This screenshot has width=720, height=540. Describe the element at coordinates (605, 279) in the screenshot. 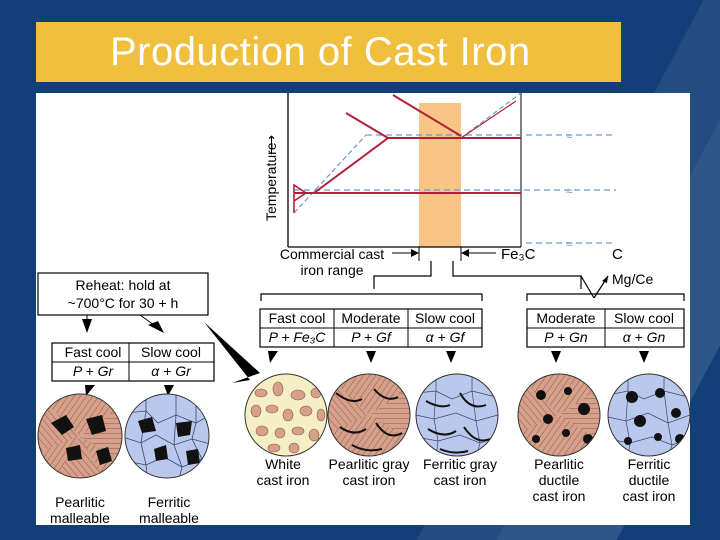

I see `mgce-arrowhead` at that location.